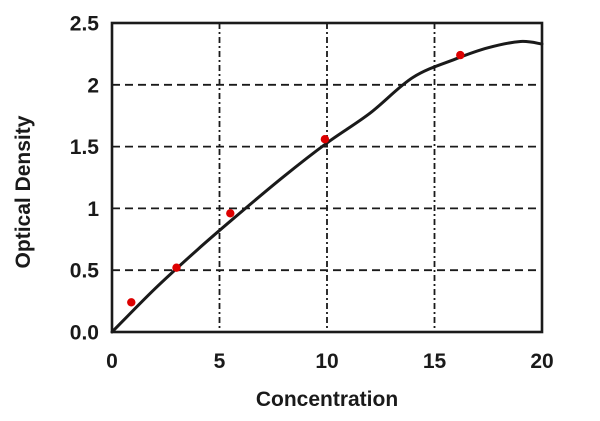 The width and height of the screenshot is (600, 421). Describe the element at coordinates (85, 271) in the screenshot. I see `y-tick-label: 0.5` at that location.